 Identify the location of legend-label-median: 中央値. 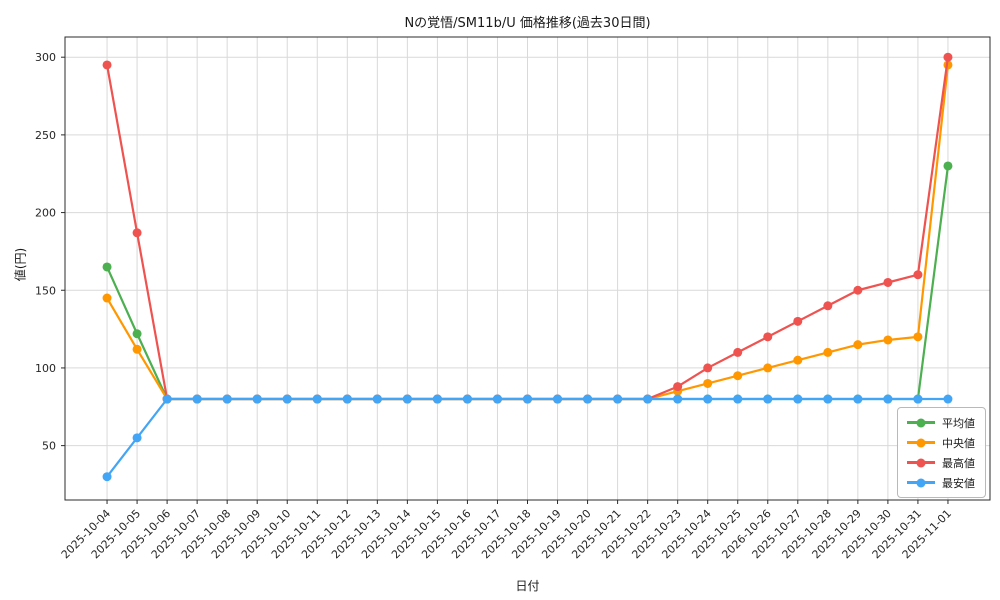
(958, 443).